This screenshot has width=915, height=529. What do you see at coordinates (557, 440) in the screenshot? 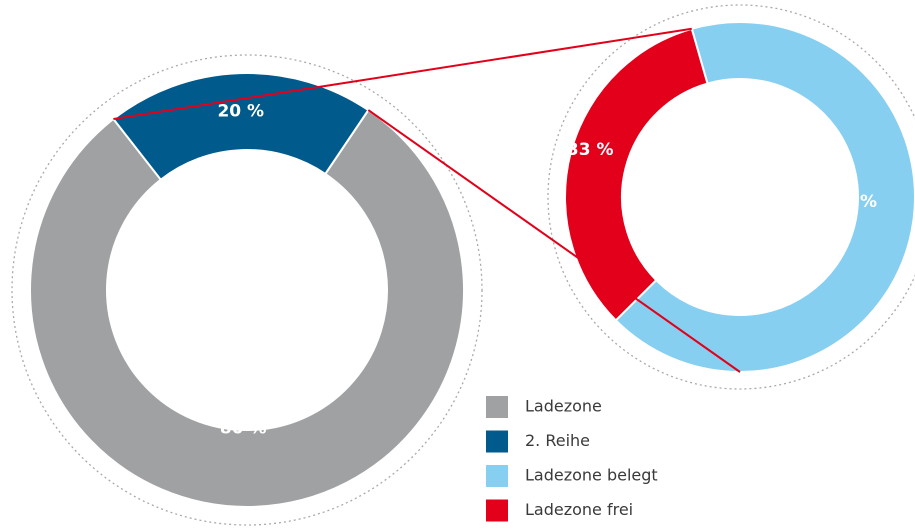
I see `legend-label: 2. Reihe` at bounding box center [557, 440].